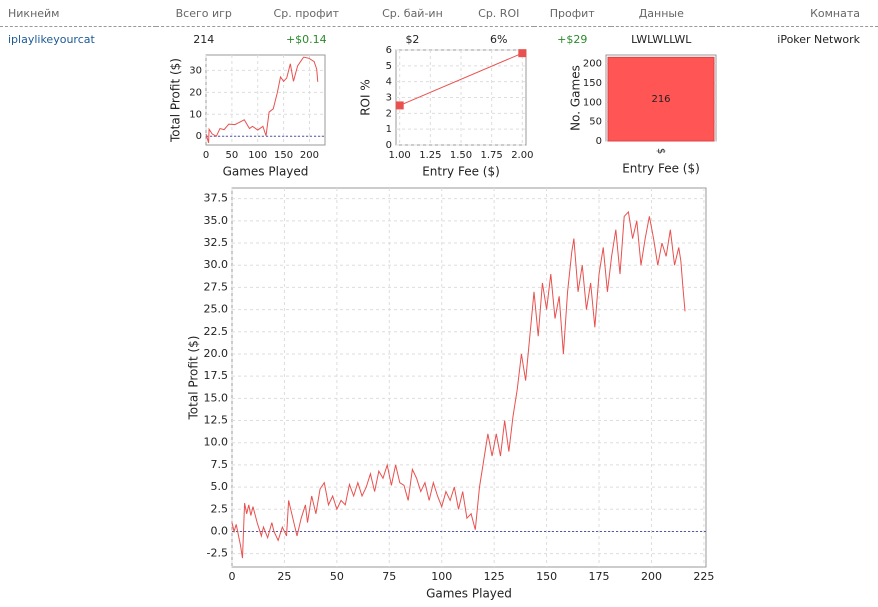  I want to click on header: Ср. профит, so click(306, 13).